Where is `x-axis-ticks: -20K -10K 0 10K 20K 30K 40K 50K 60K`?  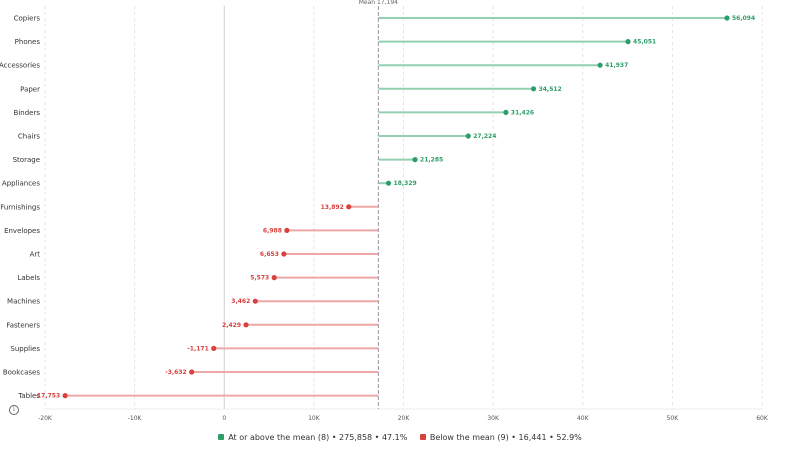 x-axis-ticks: -20K -10K 0 10K 20K 30K 40K 50K 60K is located at coordinates (403, 418).